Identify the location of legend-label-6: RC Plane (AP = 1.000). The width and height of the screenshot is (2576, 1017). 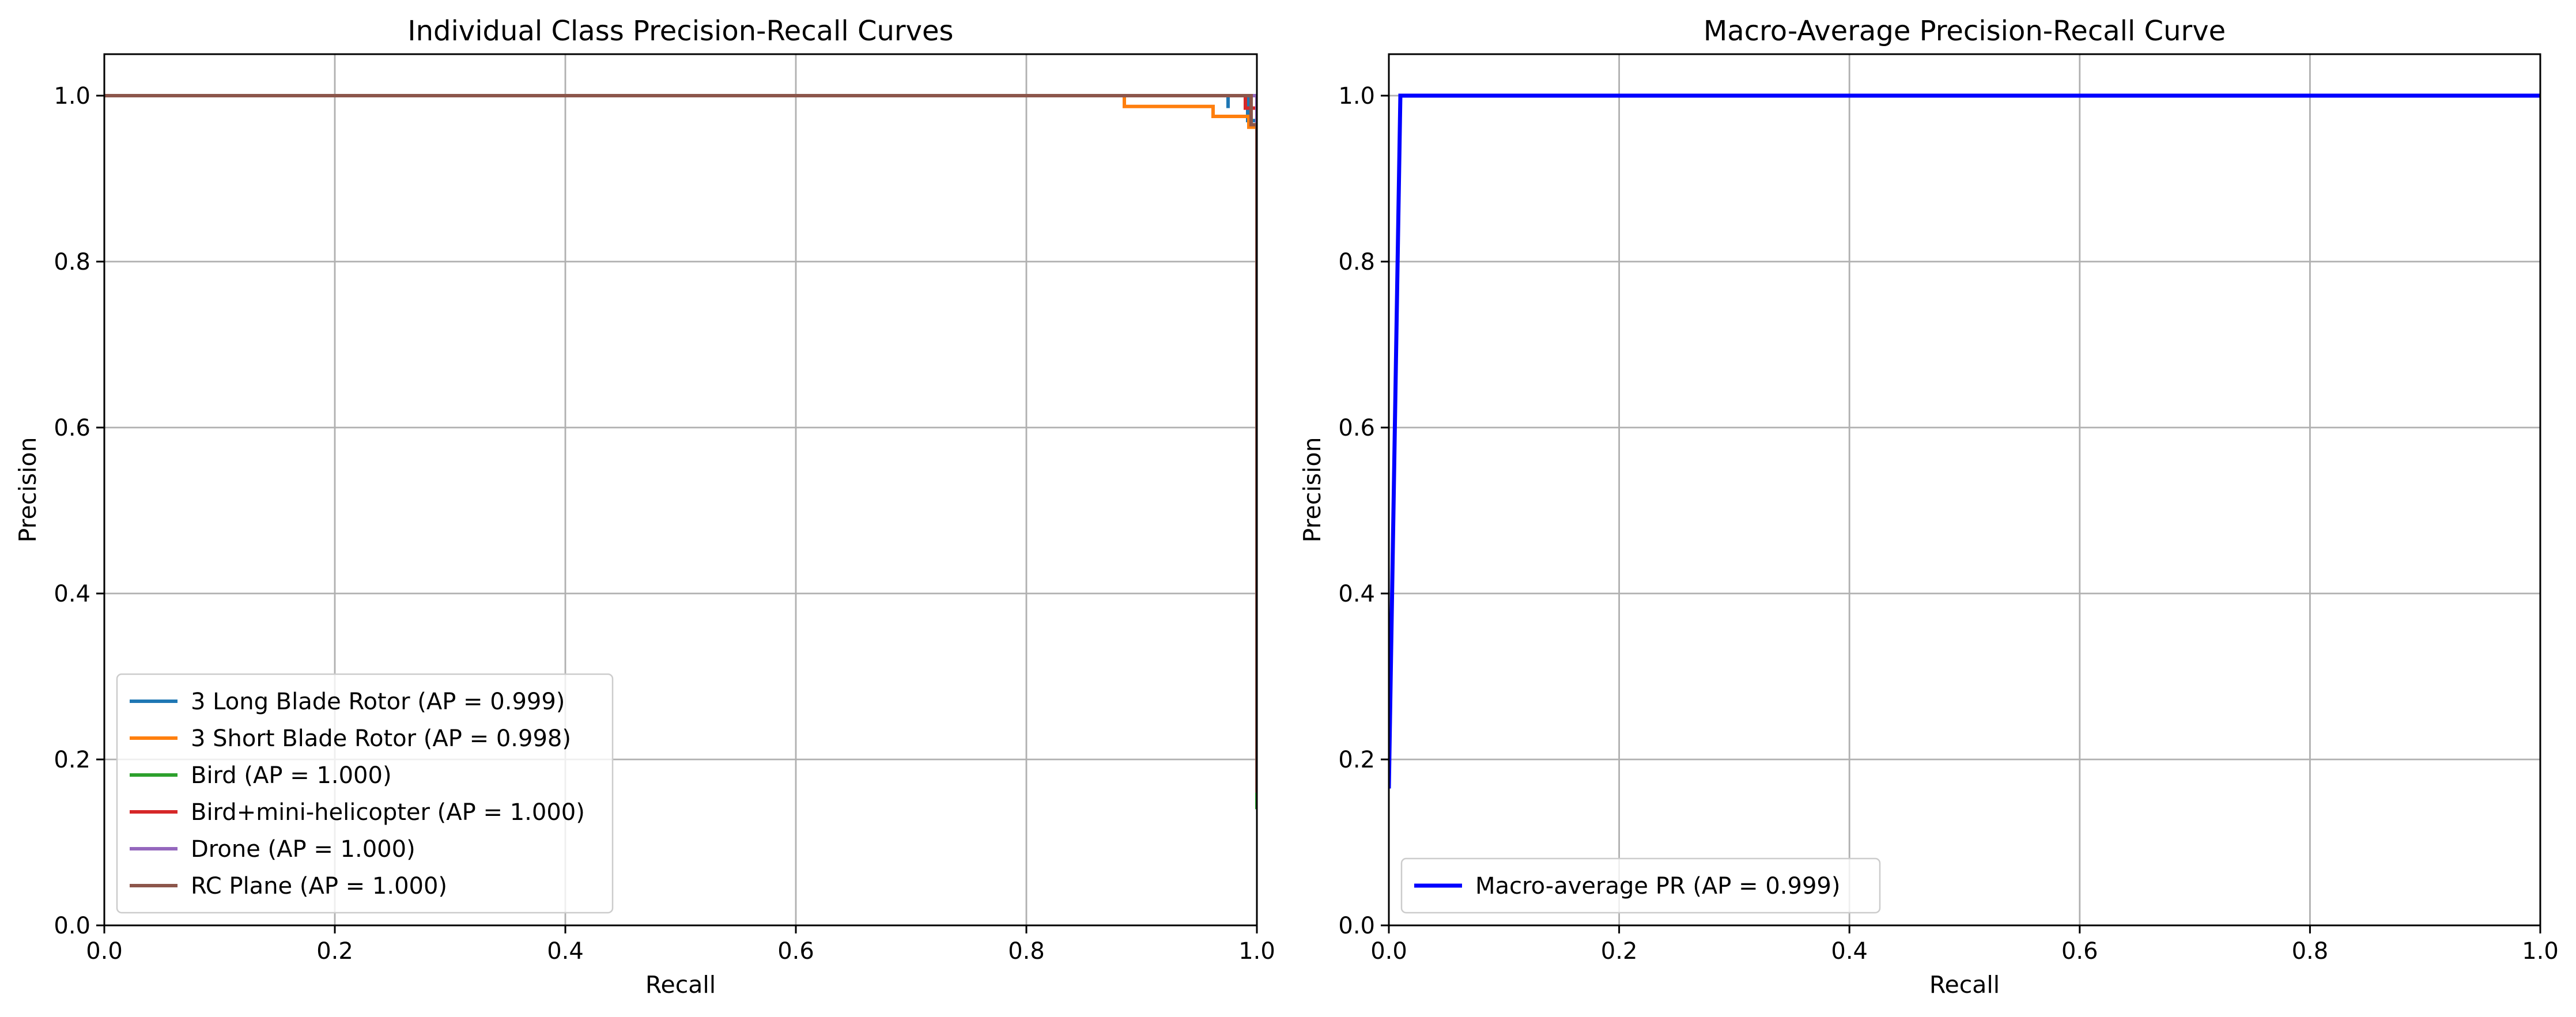
(319, 886).